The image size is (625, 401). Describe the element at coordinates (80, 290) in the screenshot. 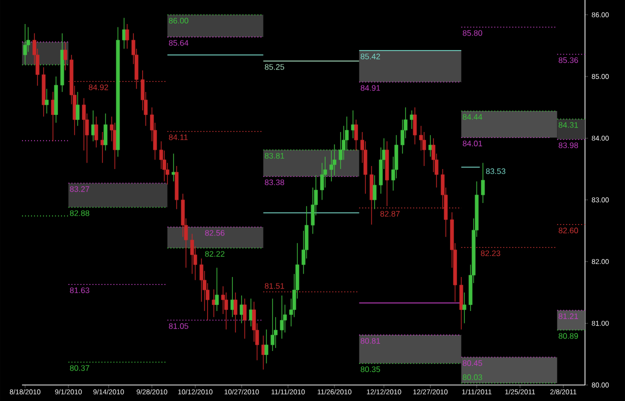

I see `series-label: 81.63` at that location.